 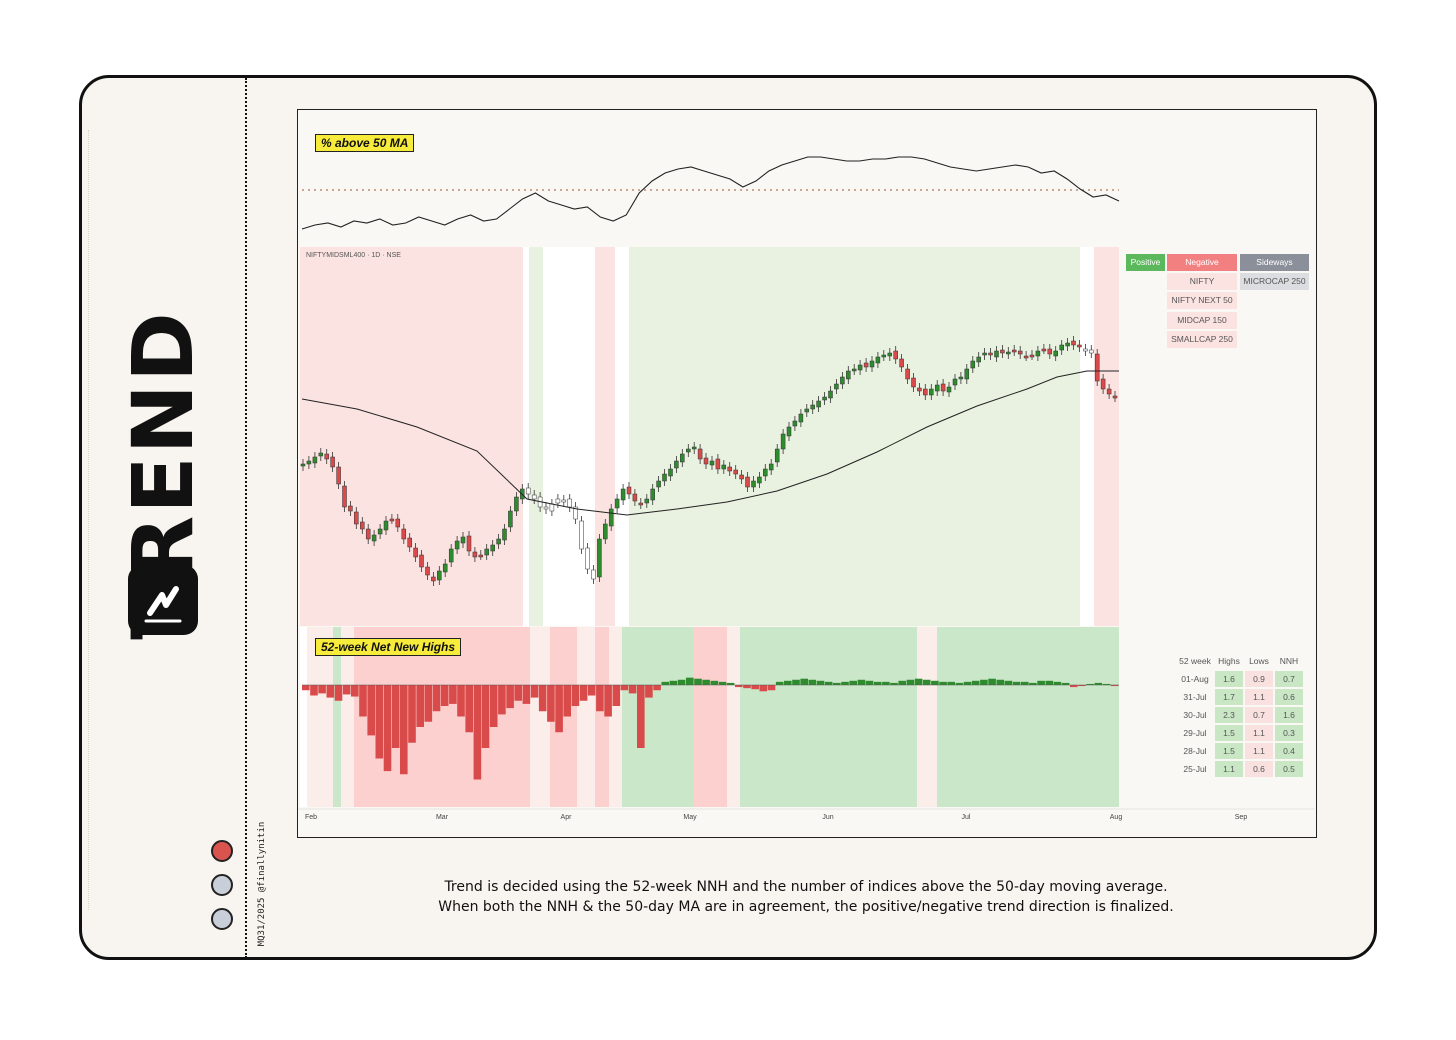 What do you see at coordinates (1289, 661) in the screenshot?
I see `nnh-table-header: NNH` at bounding box center [1289, 661].